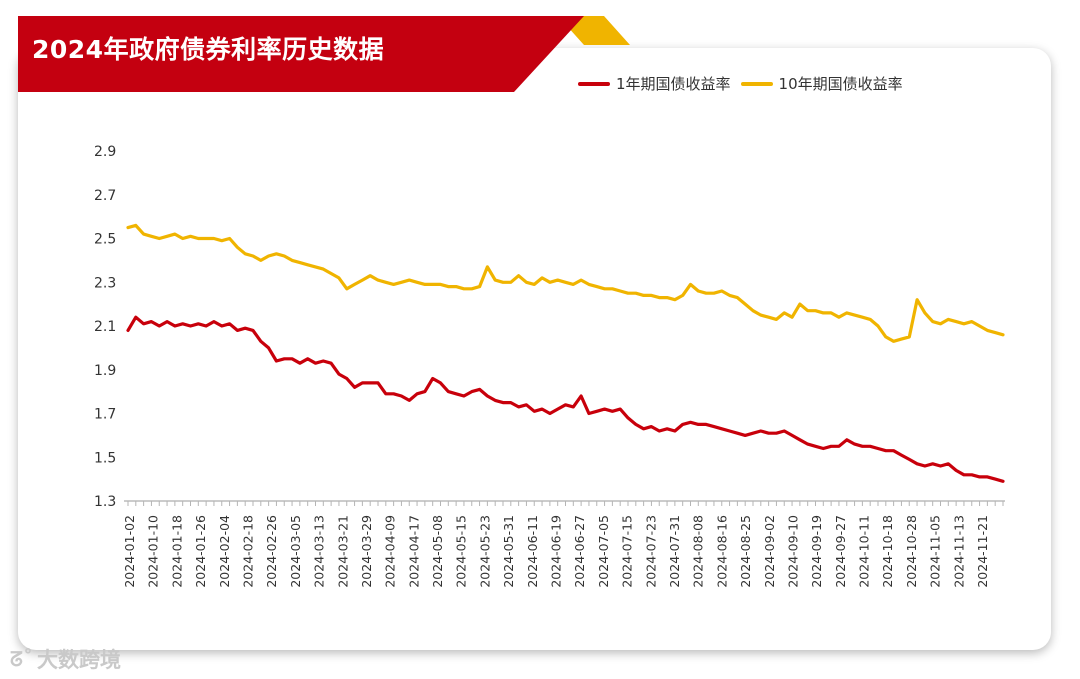 This screenshot has height=679, width=1080. Describe the element at coordinates (342, 551) in the screenshot. I see `x-tick-label: 2024-03-21` at that location.